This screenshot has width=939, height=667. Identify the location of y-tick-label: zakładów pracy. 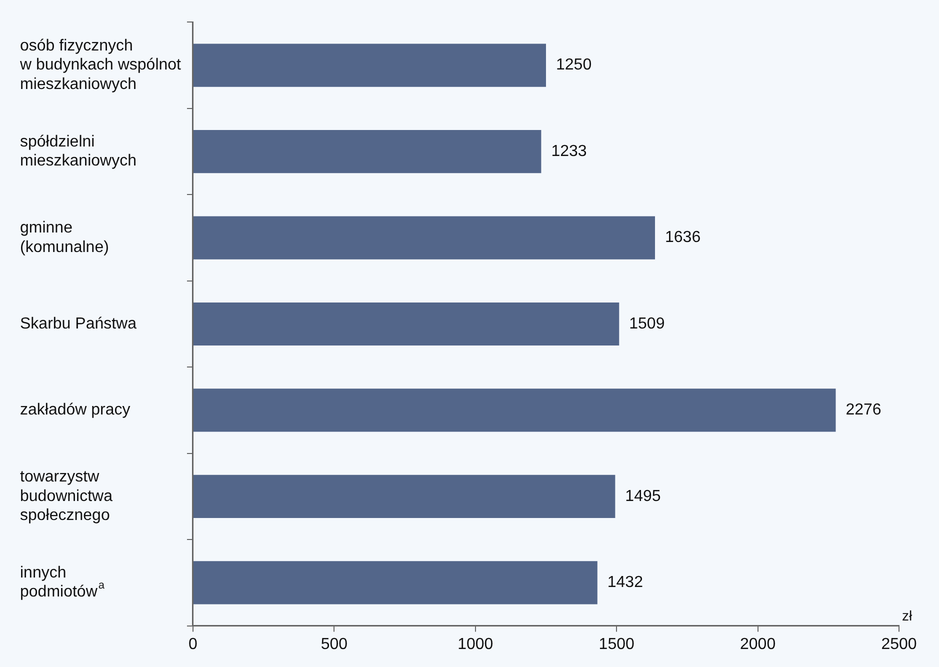
(75, 410).